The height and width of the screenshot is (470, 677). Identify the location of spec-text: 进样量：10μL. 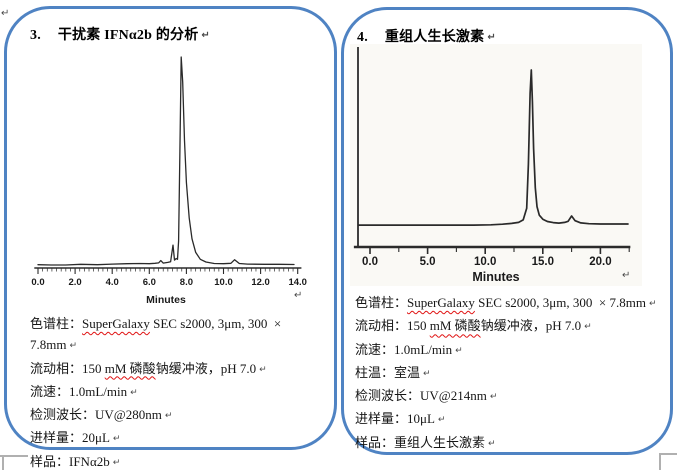
(395, 419).